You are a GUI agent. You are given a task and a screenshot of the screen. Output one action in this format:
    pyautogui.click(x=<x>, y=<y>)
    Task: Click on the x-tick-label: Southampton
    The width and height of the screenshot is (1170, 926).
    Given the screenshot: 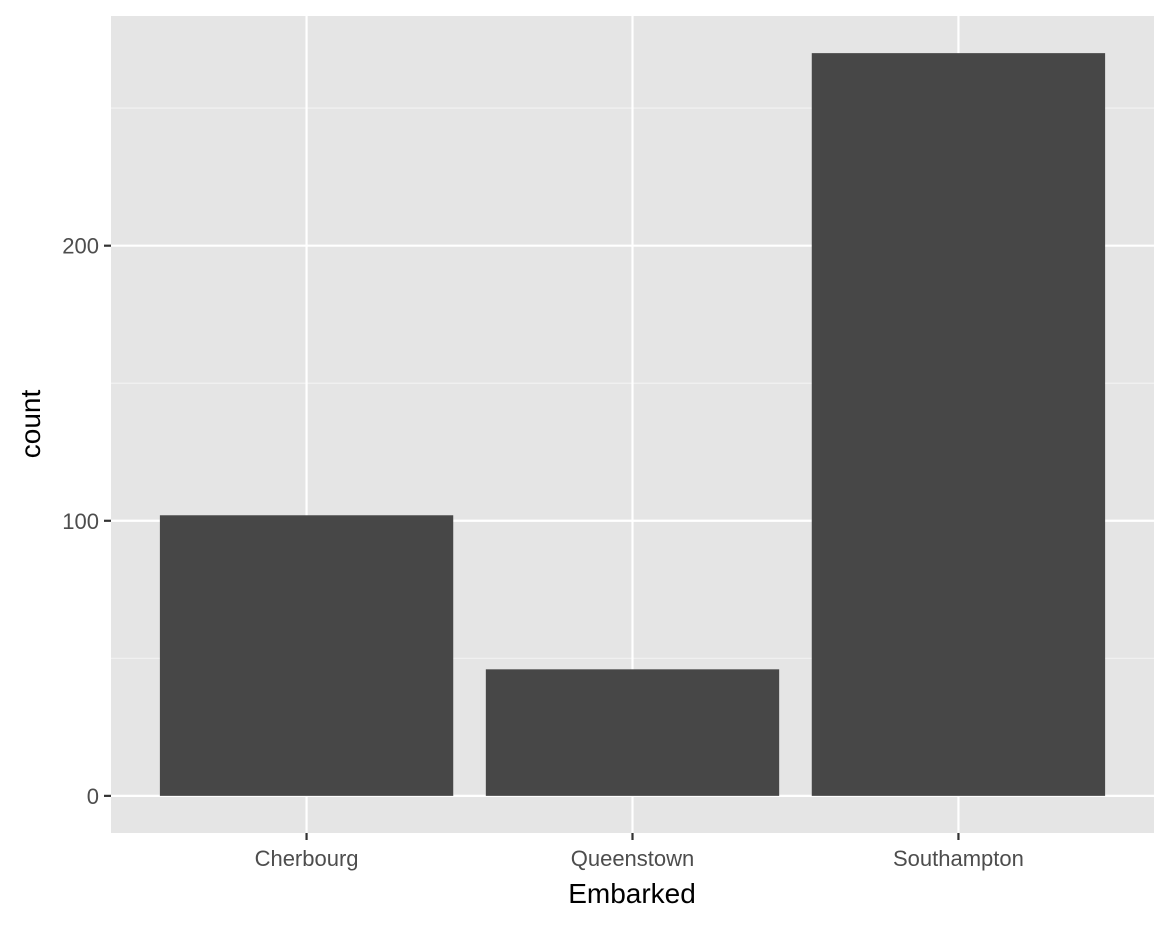 What is the action you would take?
    pyautogui.click(x=958, y=858)
    